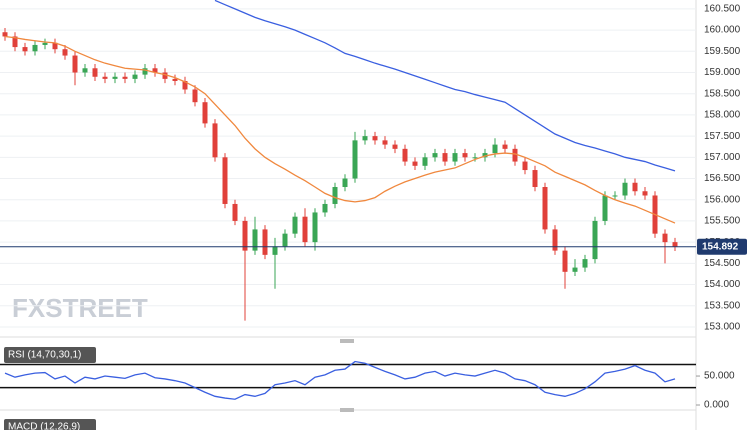 This screenshot has height=430, width=750. Describe the element at coordinates (716, 405) in the screenshot. I see `rsi-tick-label: 0.000` at that location.